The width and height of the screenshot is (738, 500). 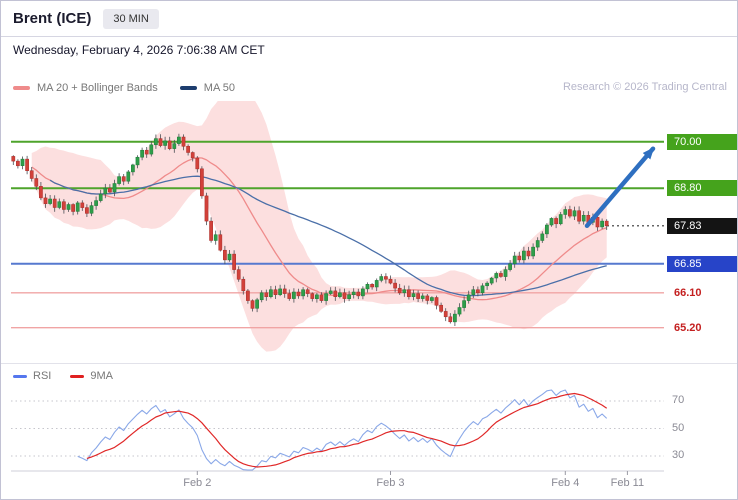 What do you see at coordinates (678, 455) in the screenshot?
I see `rsi-grid-label-30: 30` at bounding box center [678, 455].